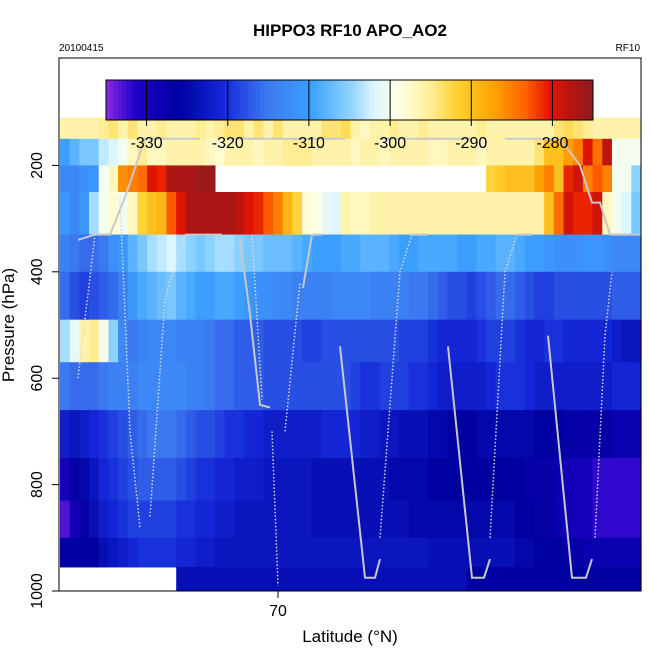 The image size is (650, 650). What do you see at coordinates (628, 48) in the screenshot?
I see `flight-label: RF10` at bounding box center [628, 48].